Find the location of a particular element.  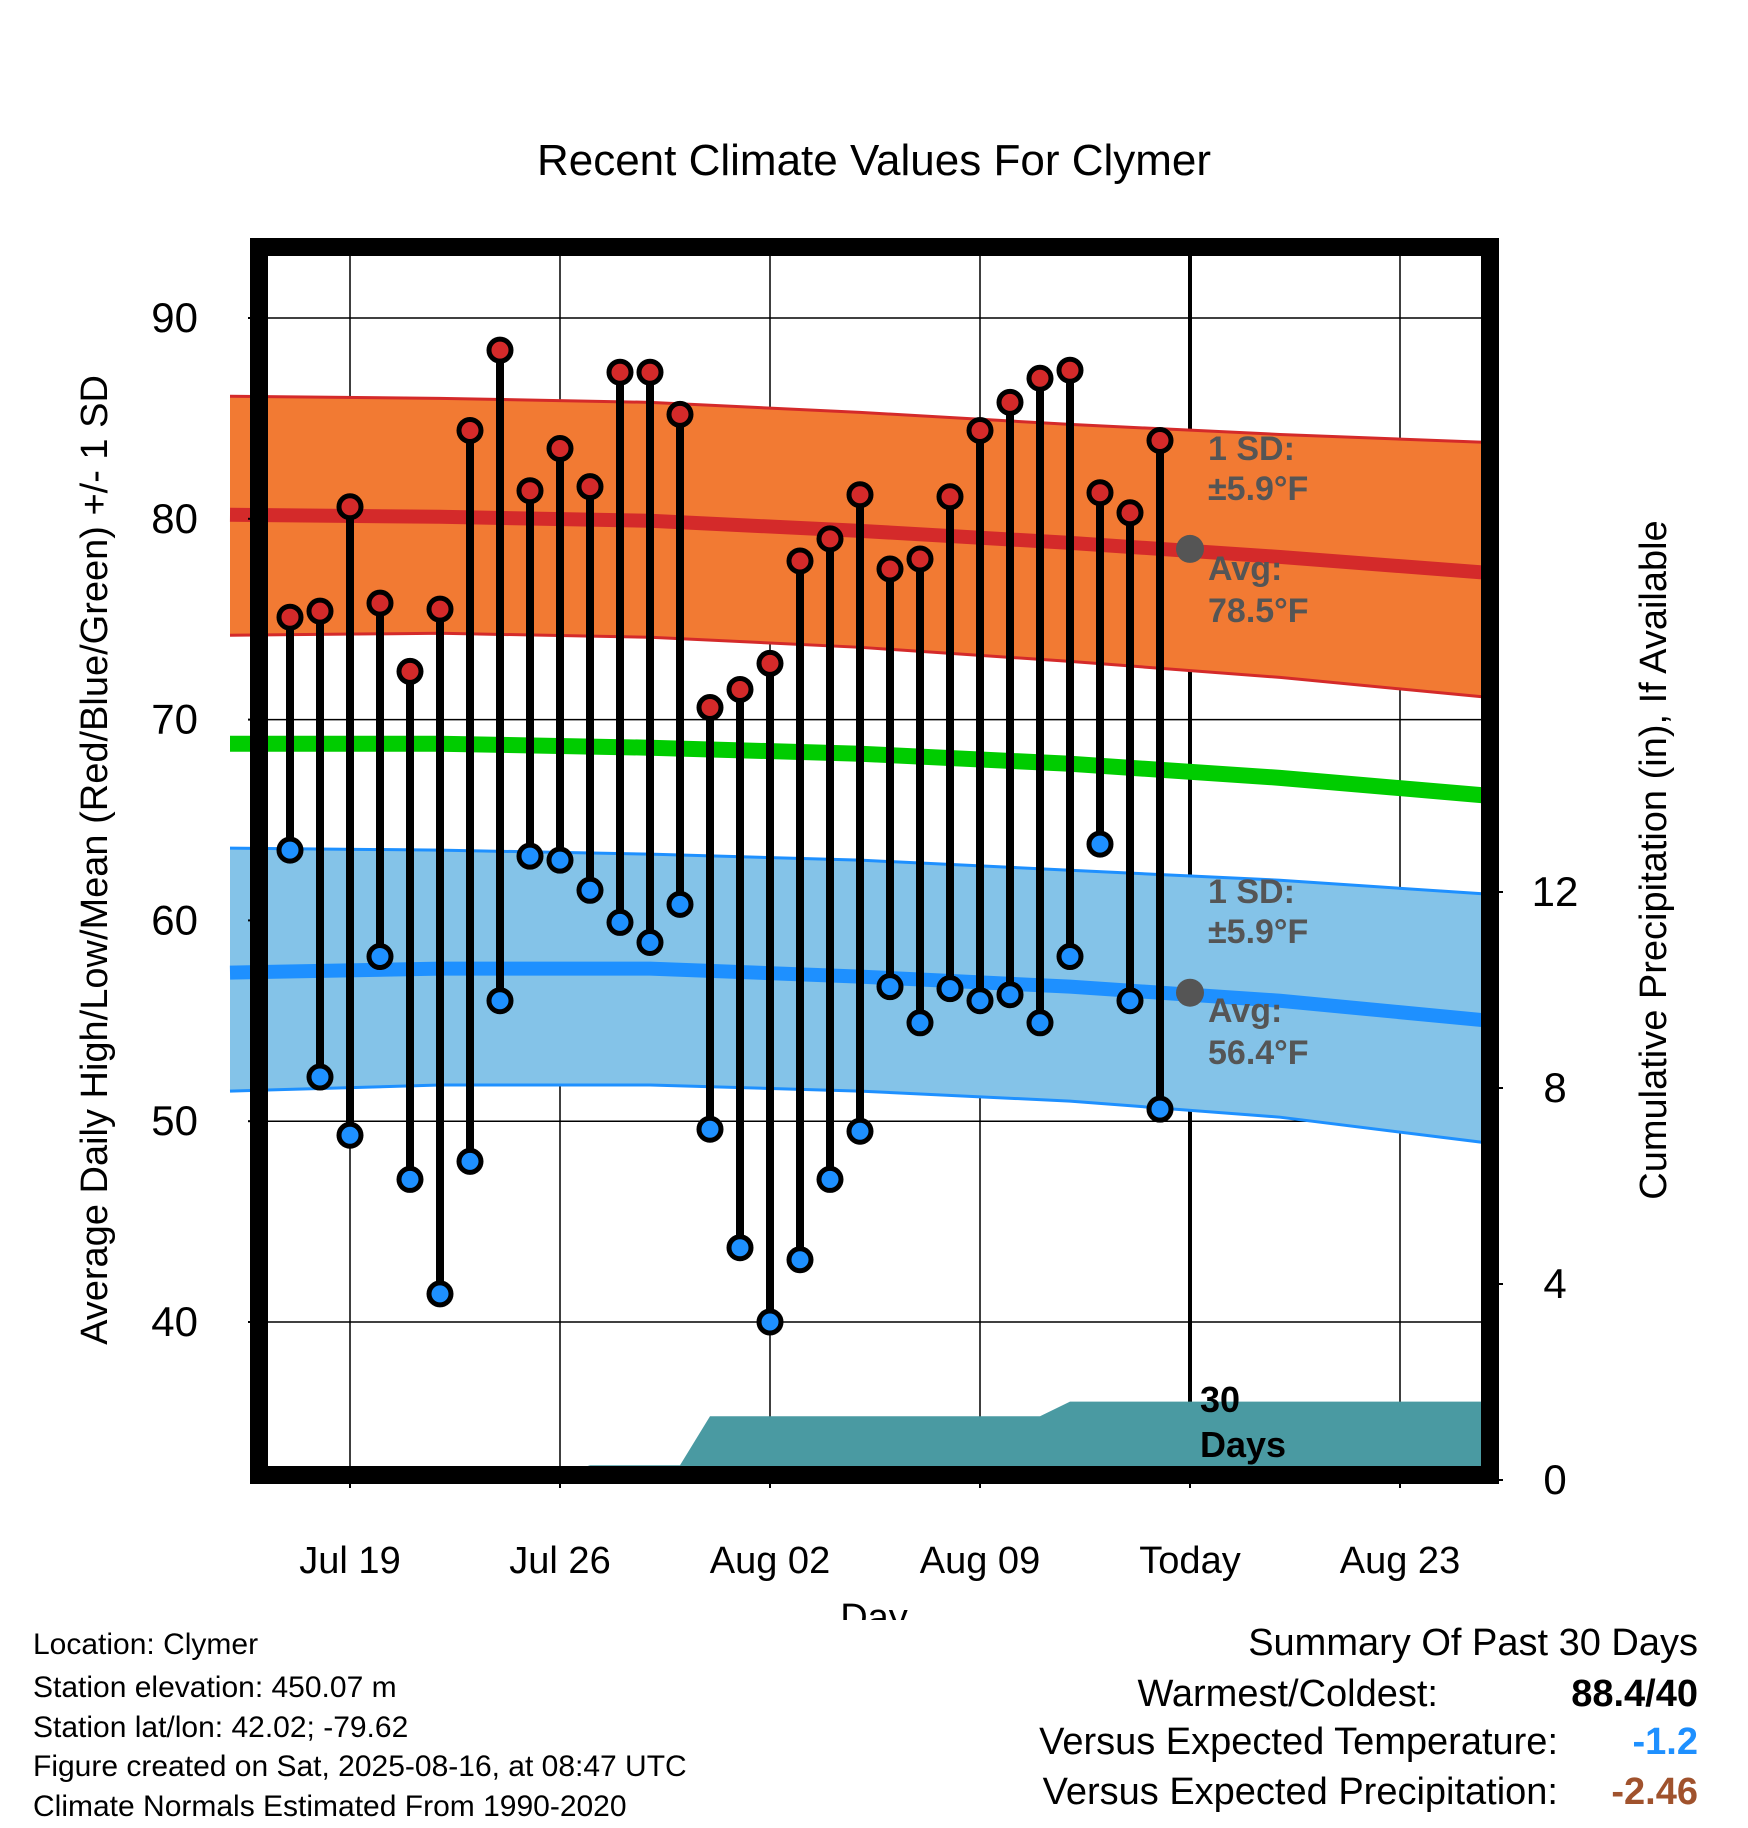

x-tick-label: Jul 26 is located at coordinates (559, 1561).